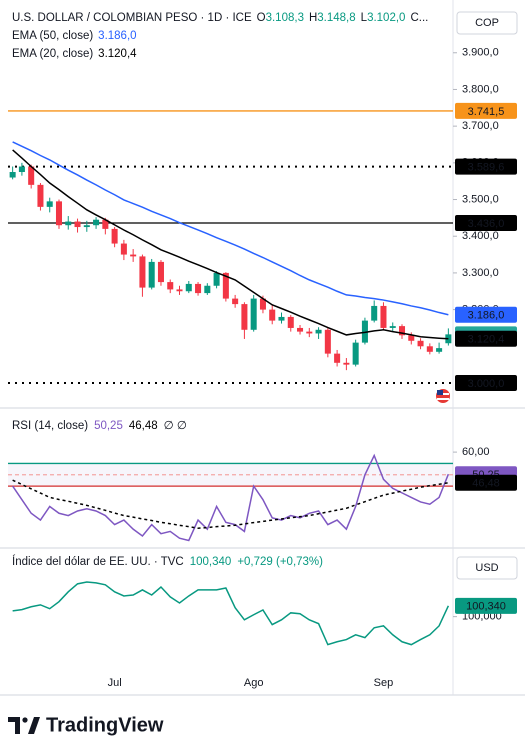 The image size is (525, 741). I want to click on y-tick-label: 3.800,0, so click(480, 89).